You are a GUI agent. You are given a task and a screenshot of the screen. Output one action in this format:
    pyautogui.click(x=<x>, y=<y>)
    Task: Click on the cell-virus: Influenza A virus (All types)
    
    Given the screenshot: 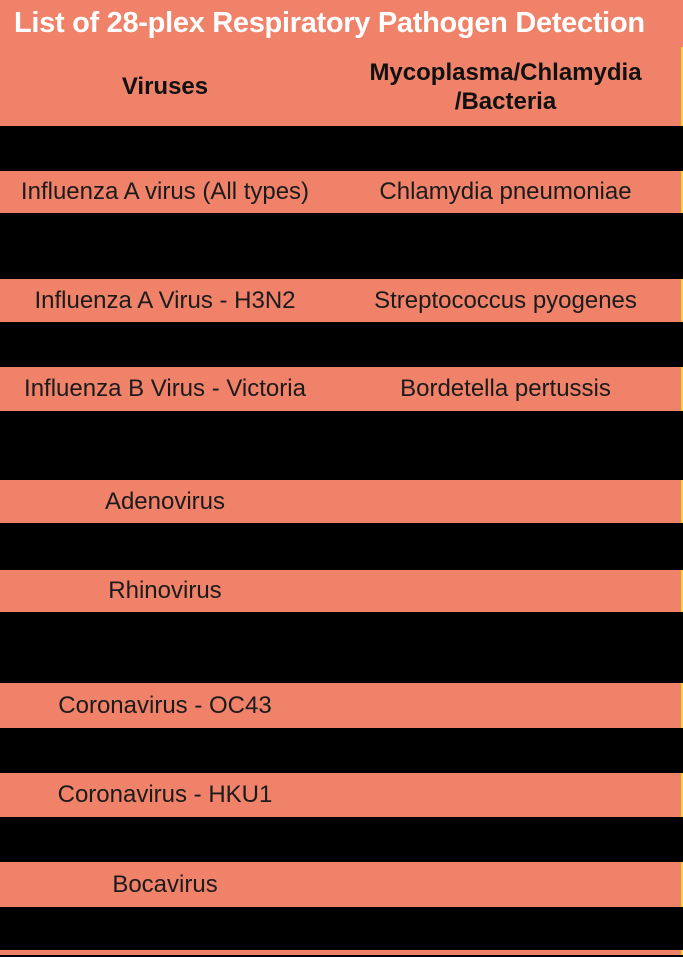 What is the action you would take?
    pyautogui.click(x=165, y=191)
    